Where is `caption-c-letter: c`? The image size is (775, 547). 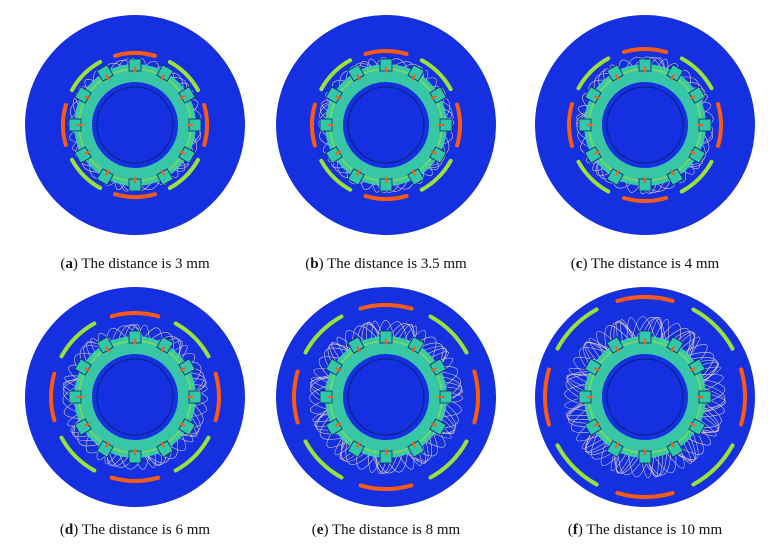 caption-c-letter: c is located at coordinates (579, 264).